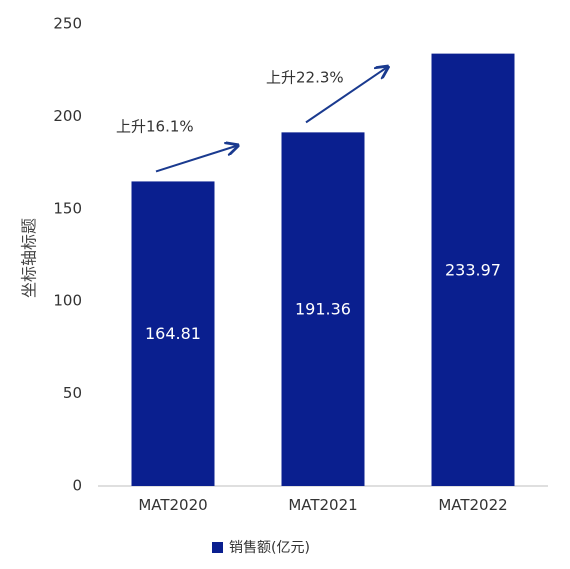  What do you see at coordinates (252, 120) in the screenshot?
I see `growth-annotations: 上升16.1% 上升22.3%` at bounding box center [252, 120].